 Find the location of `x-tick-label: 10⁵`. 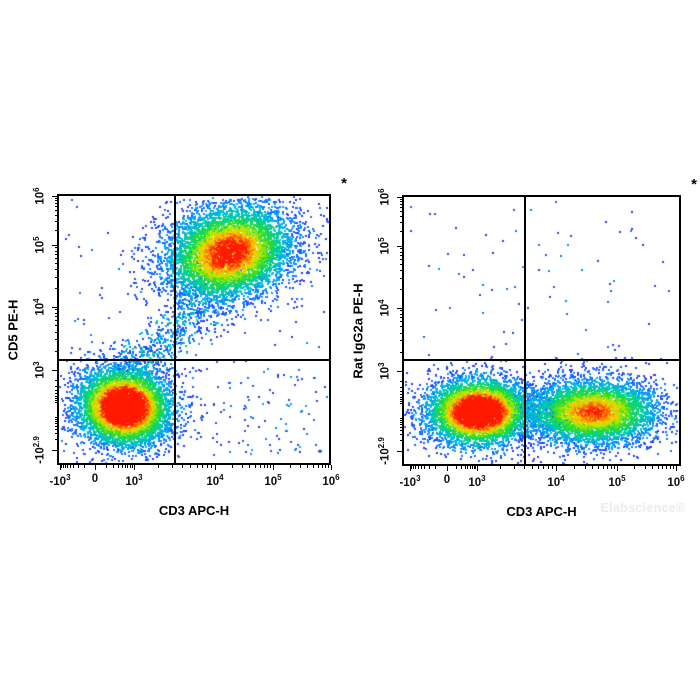

x-tick-label: 10⁵ is located at coordinates (273, 480).